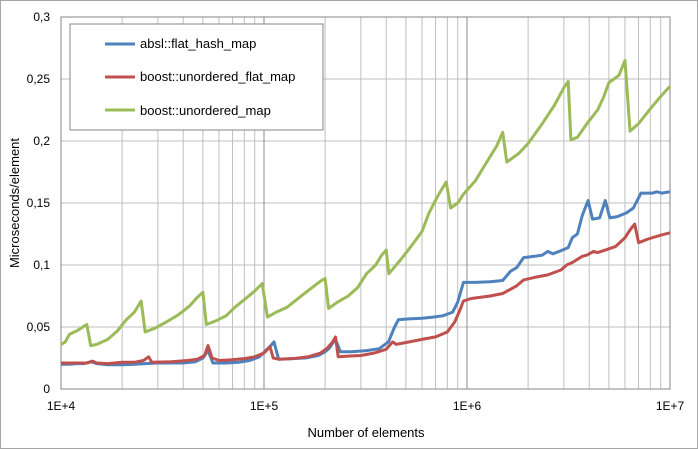 The height and width of the screenshot is (449, 698). I want to click on legend-label-absl-flat-hash-map: absl::flat_hash_map, so click(198, 43).